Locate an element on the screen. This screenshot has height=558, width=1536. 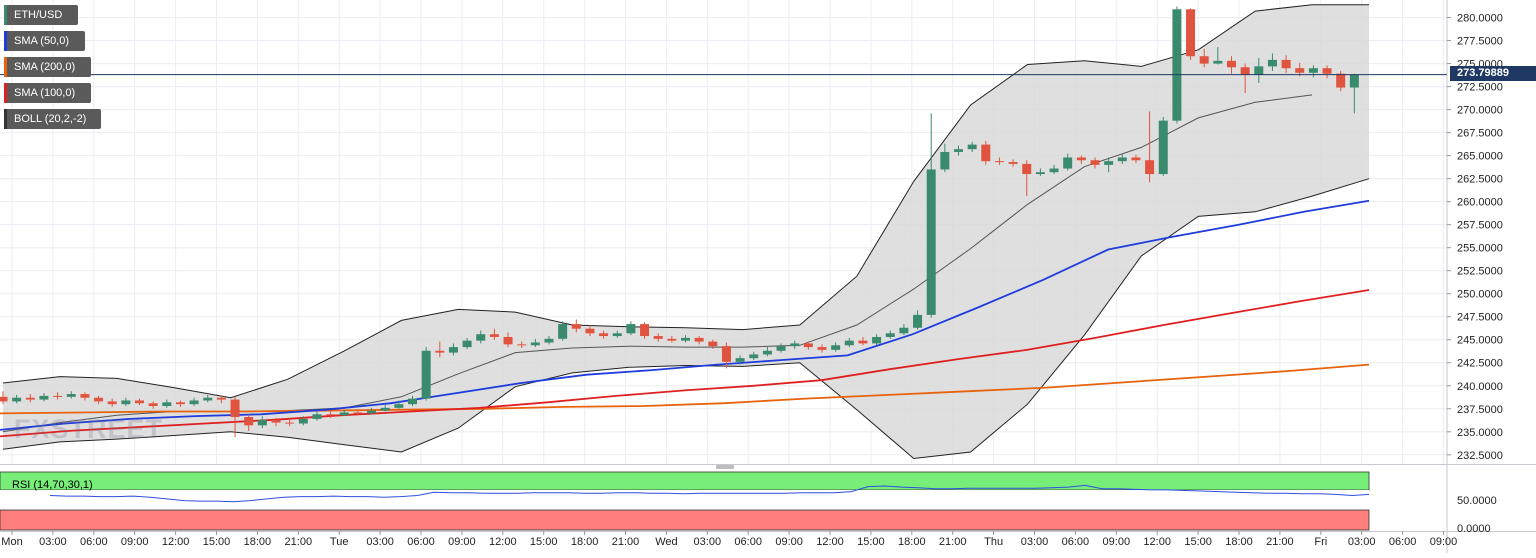
price-axis-label: 277.5000 is located at coordinates (1480, 42).